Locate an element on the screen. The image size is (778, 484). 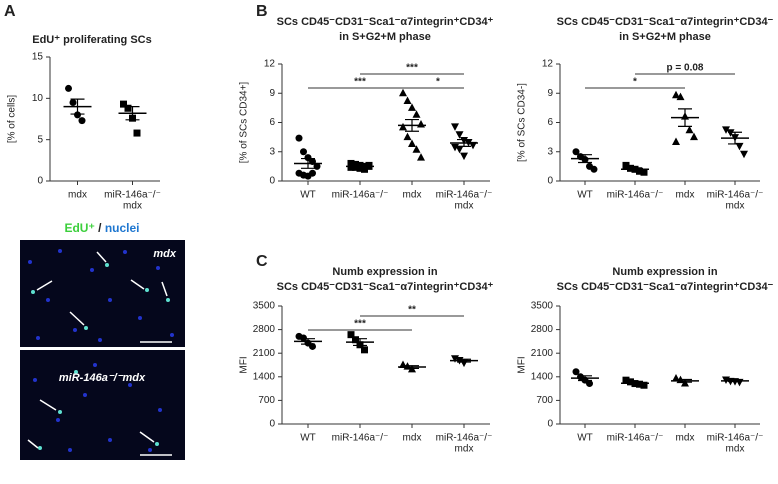
y-axis-label: [% of SCs CD34+] is located at coordinates (244, 123).